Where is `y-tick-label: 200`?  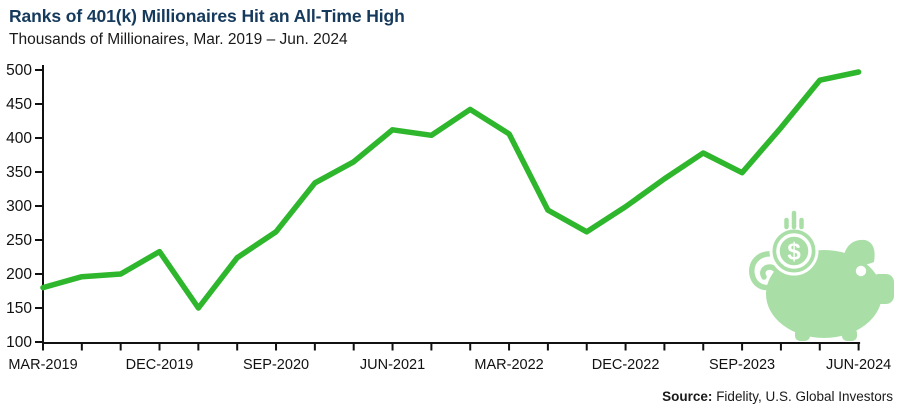 y-tick-label: 200 is located at coordinates (19, 274).